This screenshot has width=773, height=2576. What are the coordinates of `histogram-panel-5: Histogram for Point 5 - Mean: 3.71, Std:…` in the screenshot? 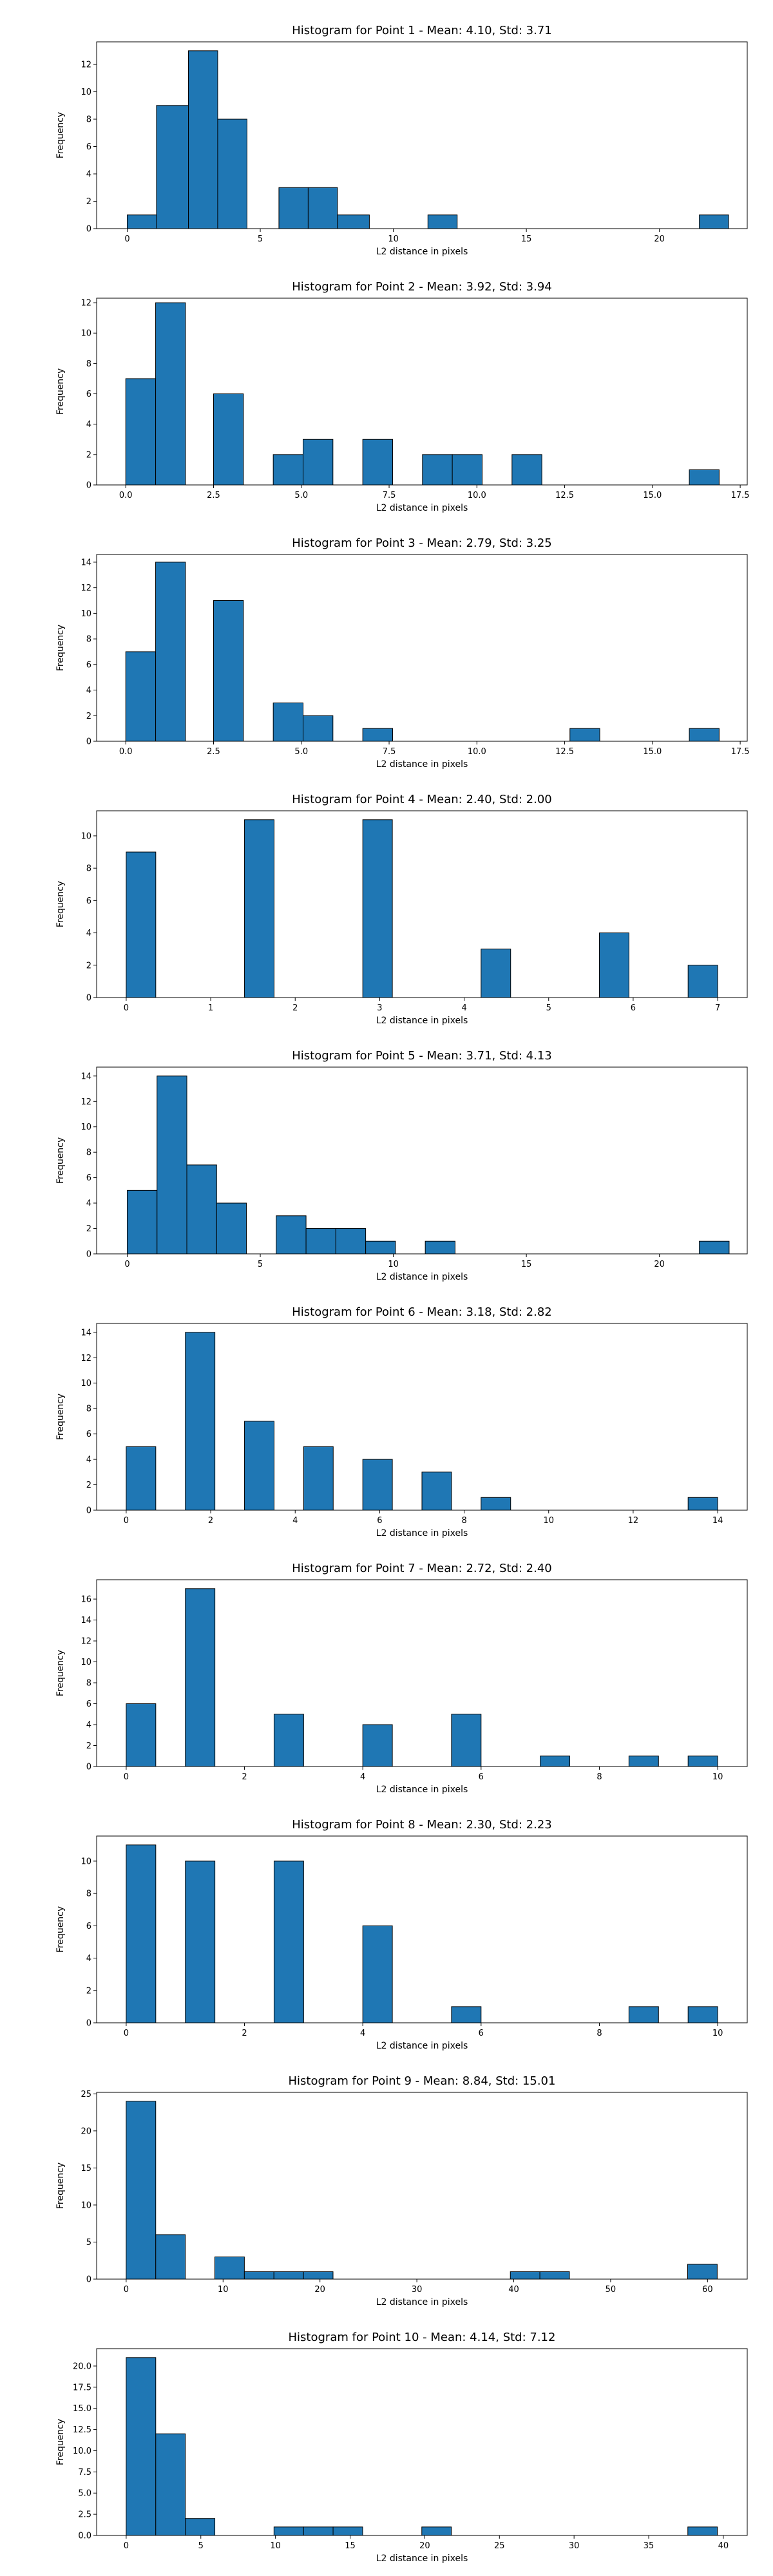 It's located at (401, 1165).